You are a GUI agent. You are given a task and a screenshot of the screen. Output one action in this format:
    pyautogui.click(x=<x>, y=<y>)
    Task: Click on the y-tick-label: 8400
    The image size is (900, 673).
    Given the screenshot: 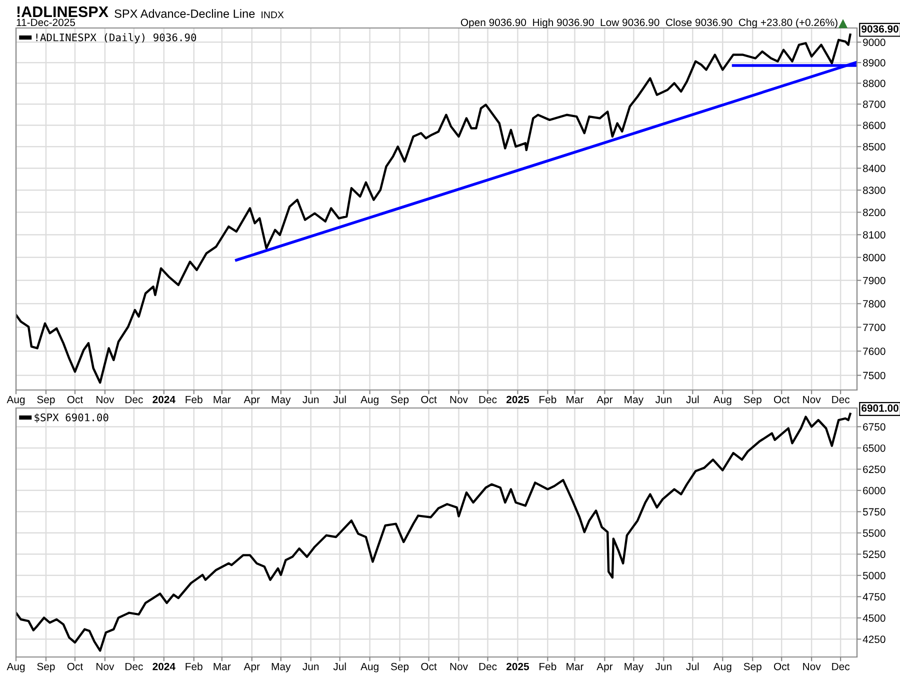 What is the action you would take?
    pyautogui.click(x=874, y=168)
    